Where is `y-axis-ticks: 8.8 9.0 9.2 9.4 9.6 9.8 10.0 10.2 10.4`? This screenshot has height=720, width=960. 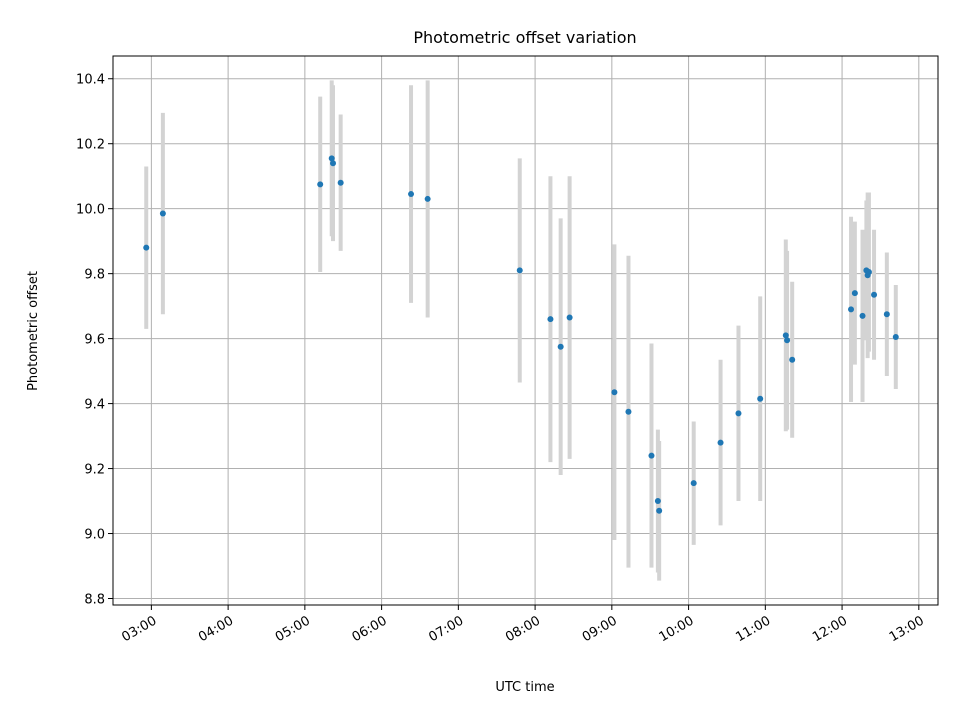 y-axis-ticks: 8.8 9.0 9.2 9.4 9.6 9.8 10.0 10.2 10.4 is located at coordinates (94, 340).